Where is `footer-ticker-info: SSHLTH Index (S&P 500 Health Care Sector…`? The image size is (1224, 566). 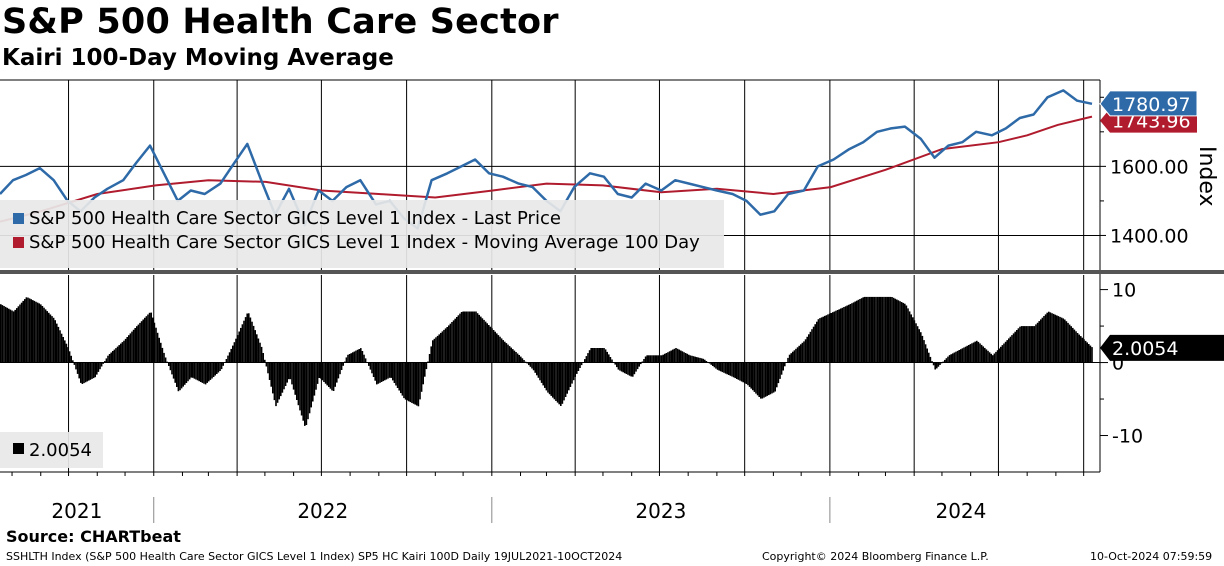 footer-ticker-info: SSHLTH Index (S&P 500 Health Care Sector… is located at coordinates (314, 556).